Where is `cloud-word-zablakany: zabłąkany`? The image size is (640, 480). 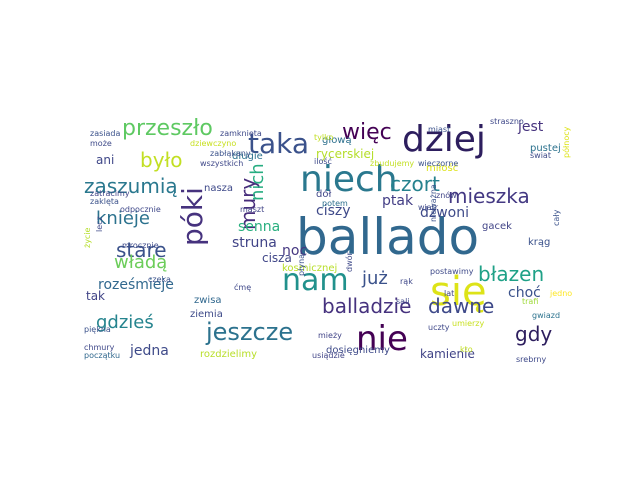
cloud-word-zablakany: zabłąkany is located at coordinates (230, 153).